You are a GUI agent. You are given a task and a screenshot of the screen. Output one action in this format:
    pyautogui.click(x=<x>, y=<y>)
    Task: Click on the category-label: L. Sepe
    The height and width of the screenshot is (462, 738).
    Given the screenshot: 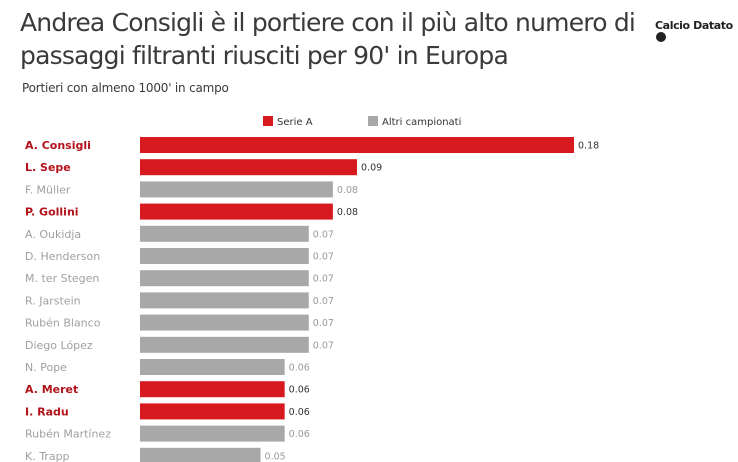 What is the action you would take?
    pyautogui.click(x=48, y=167)
    